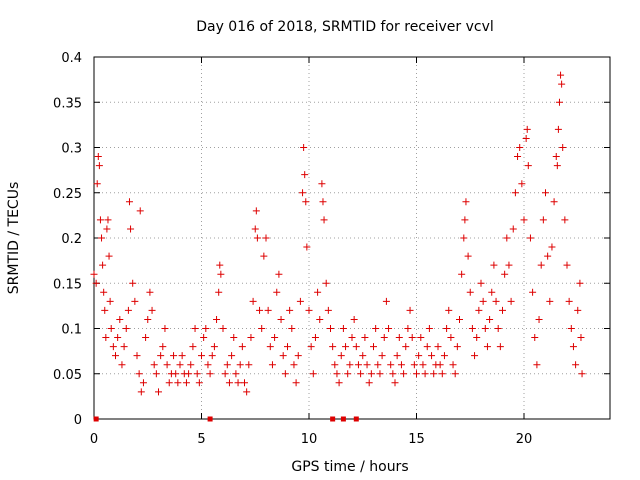  I want to click on y-tick-label: 0.1, so click(71, 330).